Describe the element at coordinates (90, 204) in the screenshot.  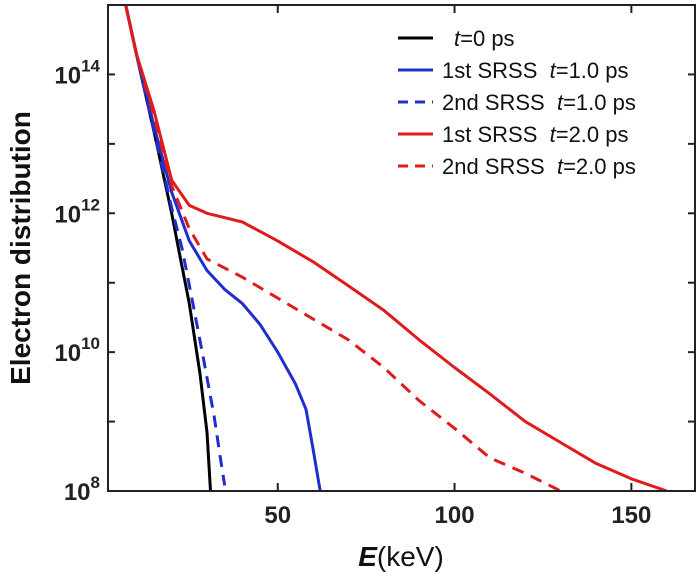
I see `y-tick-exponent: 12` at that location.